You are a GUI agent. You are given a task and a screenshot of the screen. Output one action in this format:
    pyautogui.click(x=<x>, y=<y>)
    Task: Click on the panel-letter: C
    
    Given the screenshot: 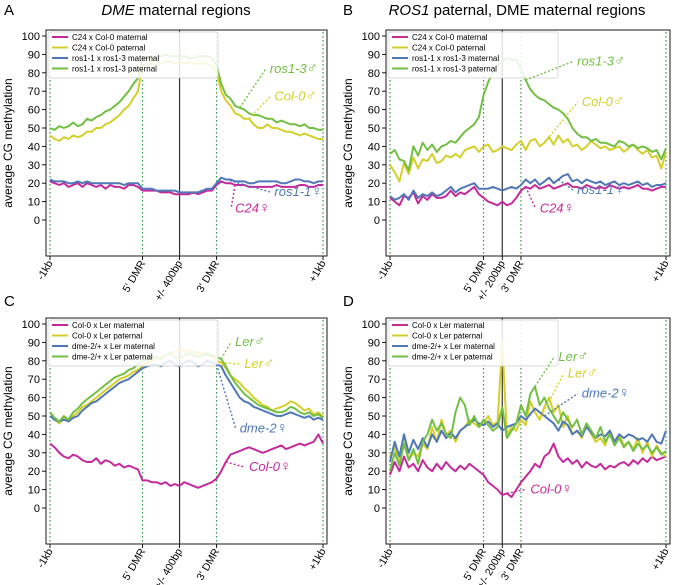 What is the action you would take?
    pyautogui.click(x=9, y=301)
    